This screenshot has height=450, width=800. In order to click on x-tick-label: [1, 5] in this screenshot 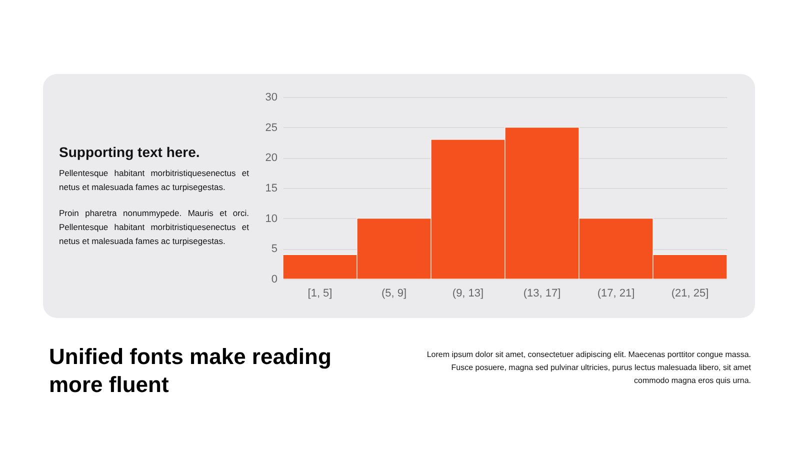, I will do `click(320, 294)`.